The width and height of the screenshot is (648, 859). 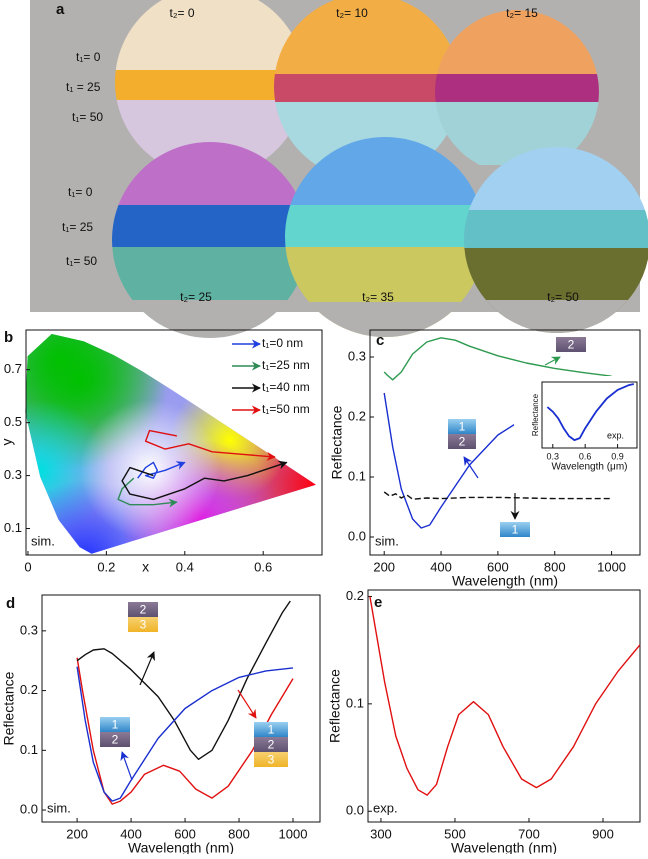 What do you see at coordinates (352, 13) in the screenshot?
I see `t2-label: t₂= 10` at bounding box center [352, 13].